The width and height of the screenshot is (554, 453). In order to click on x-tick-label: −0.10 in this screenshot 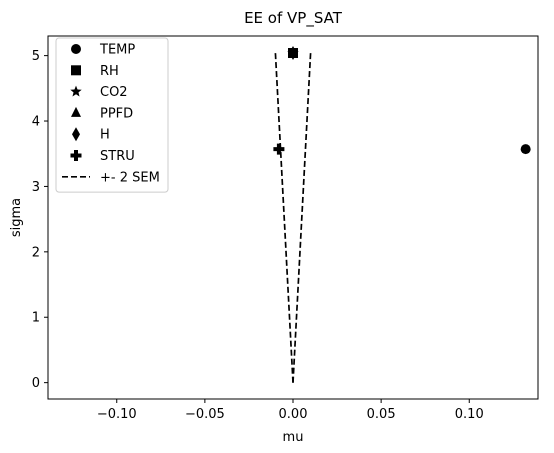, I will do `click(117, 414)`.